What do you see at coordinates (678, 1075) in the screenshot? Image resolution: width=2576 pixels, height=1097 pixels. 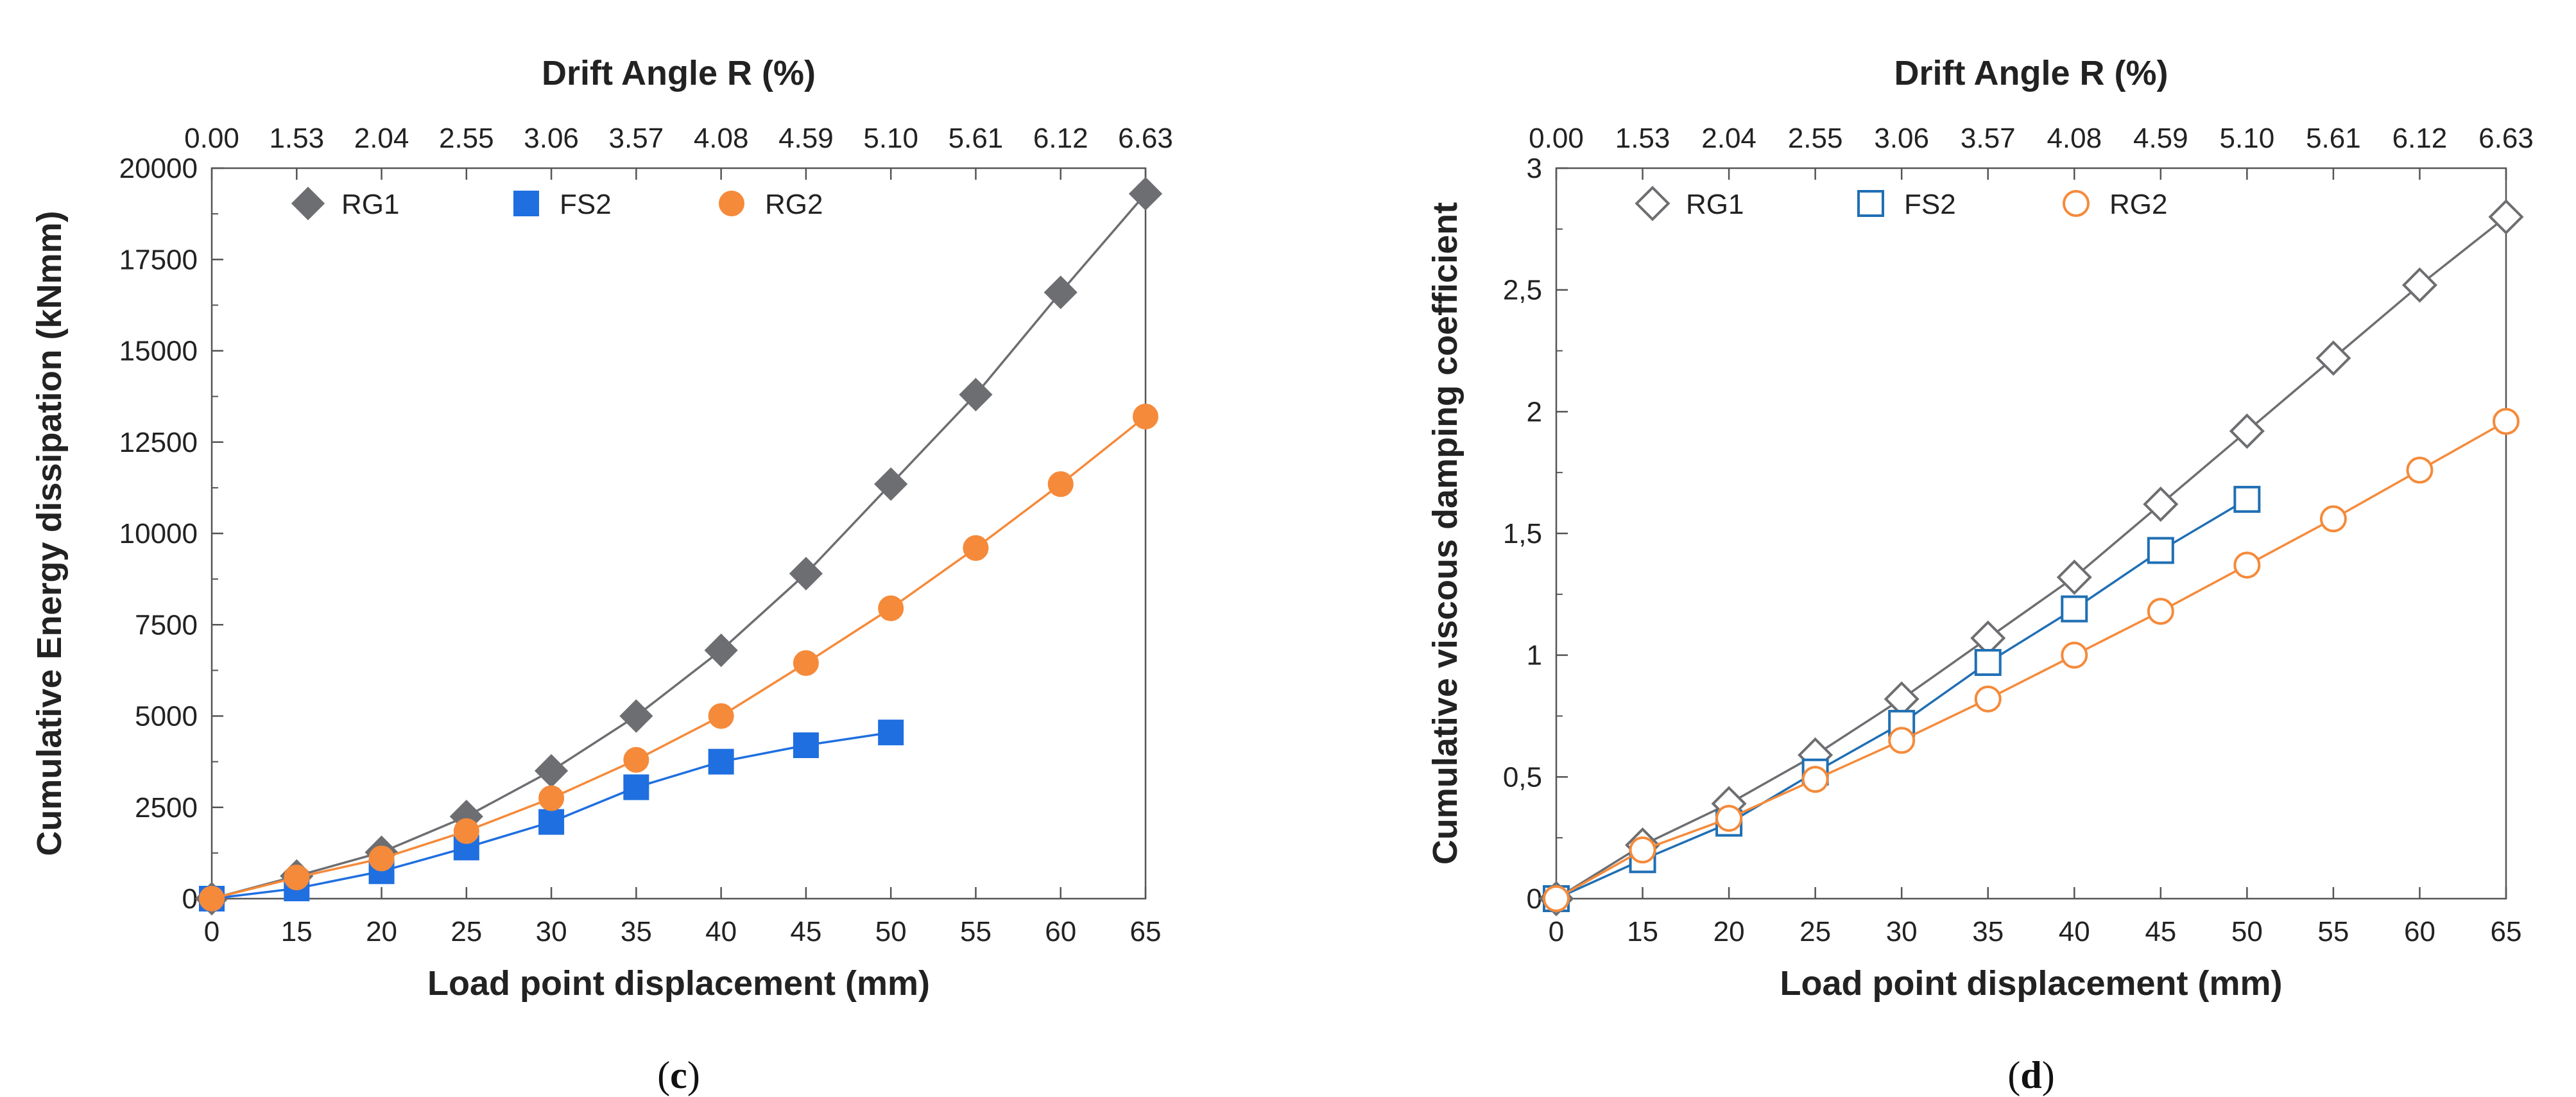 I see `figure-caption: (c)` at bounding box center [678, 1075].